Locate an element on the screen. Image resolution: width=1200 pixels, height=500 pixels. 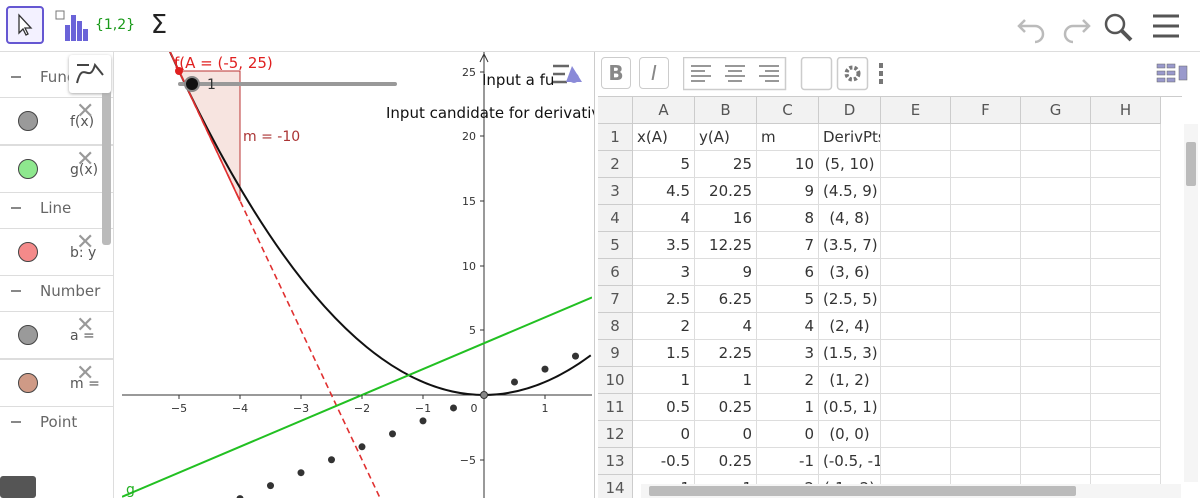
x-tick-label: −5 is located at coordinates (179, 408).